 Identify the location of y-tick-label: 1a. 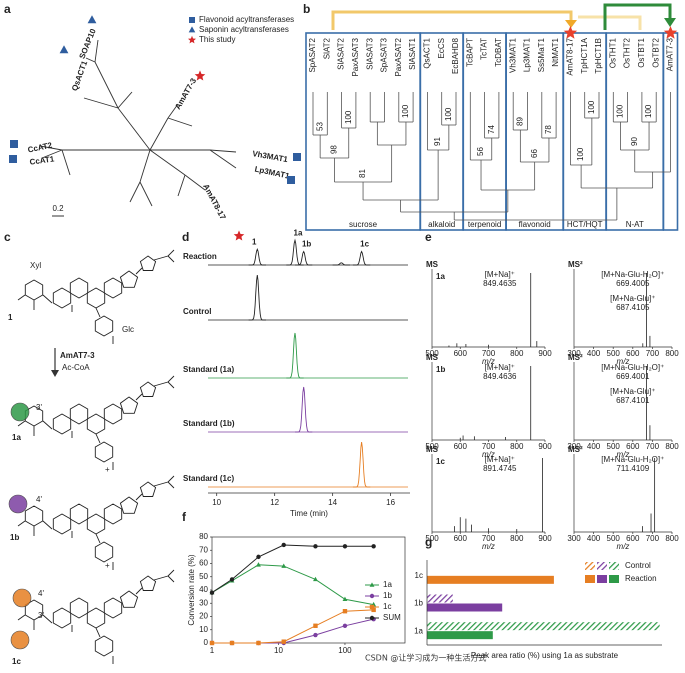
(418, 630).